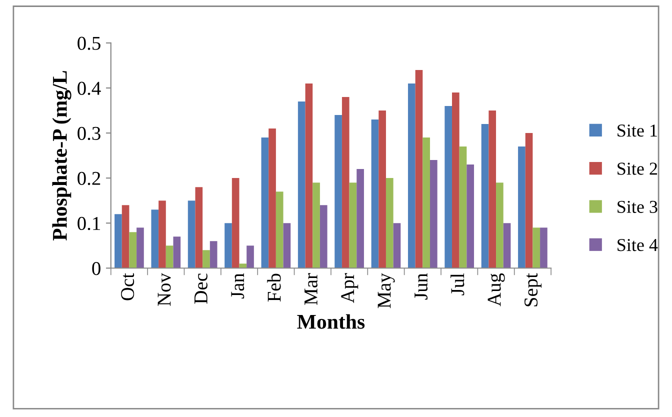  I want to click on x-tick-label: Jan, so click(237, 286).